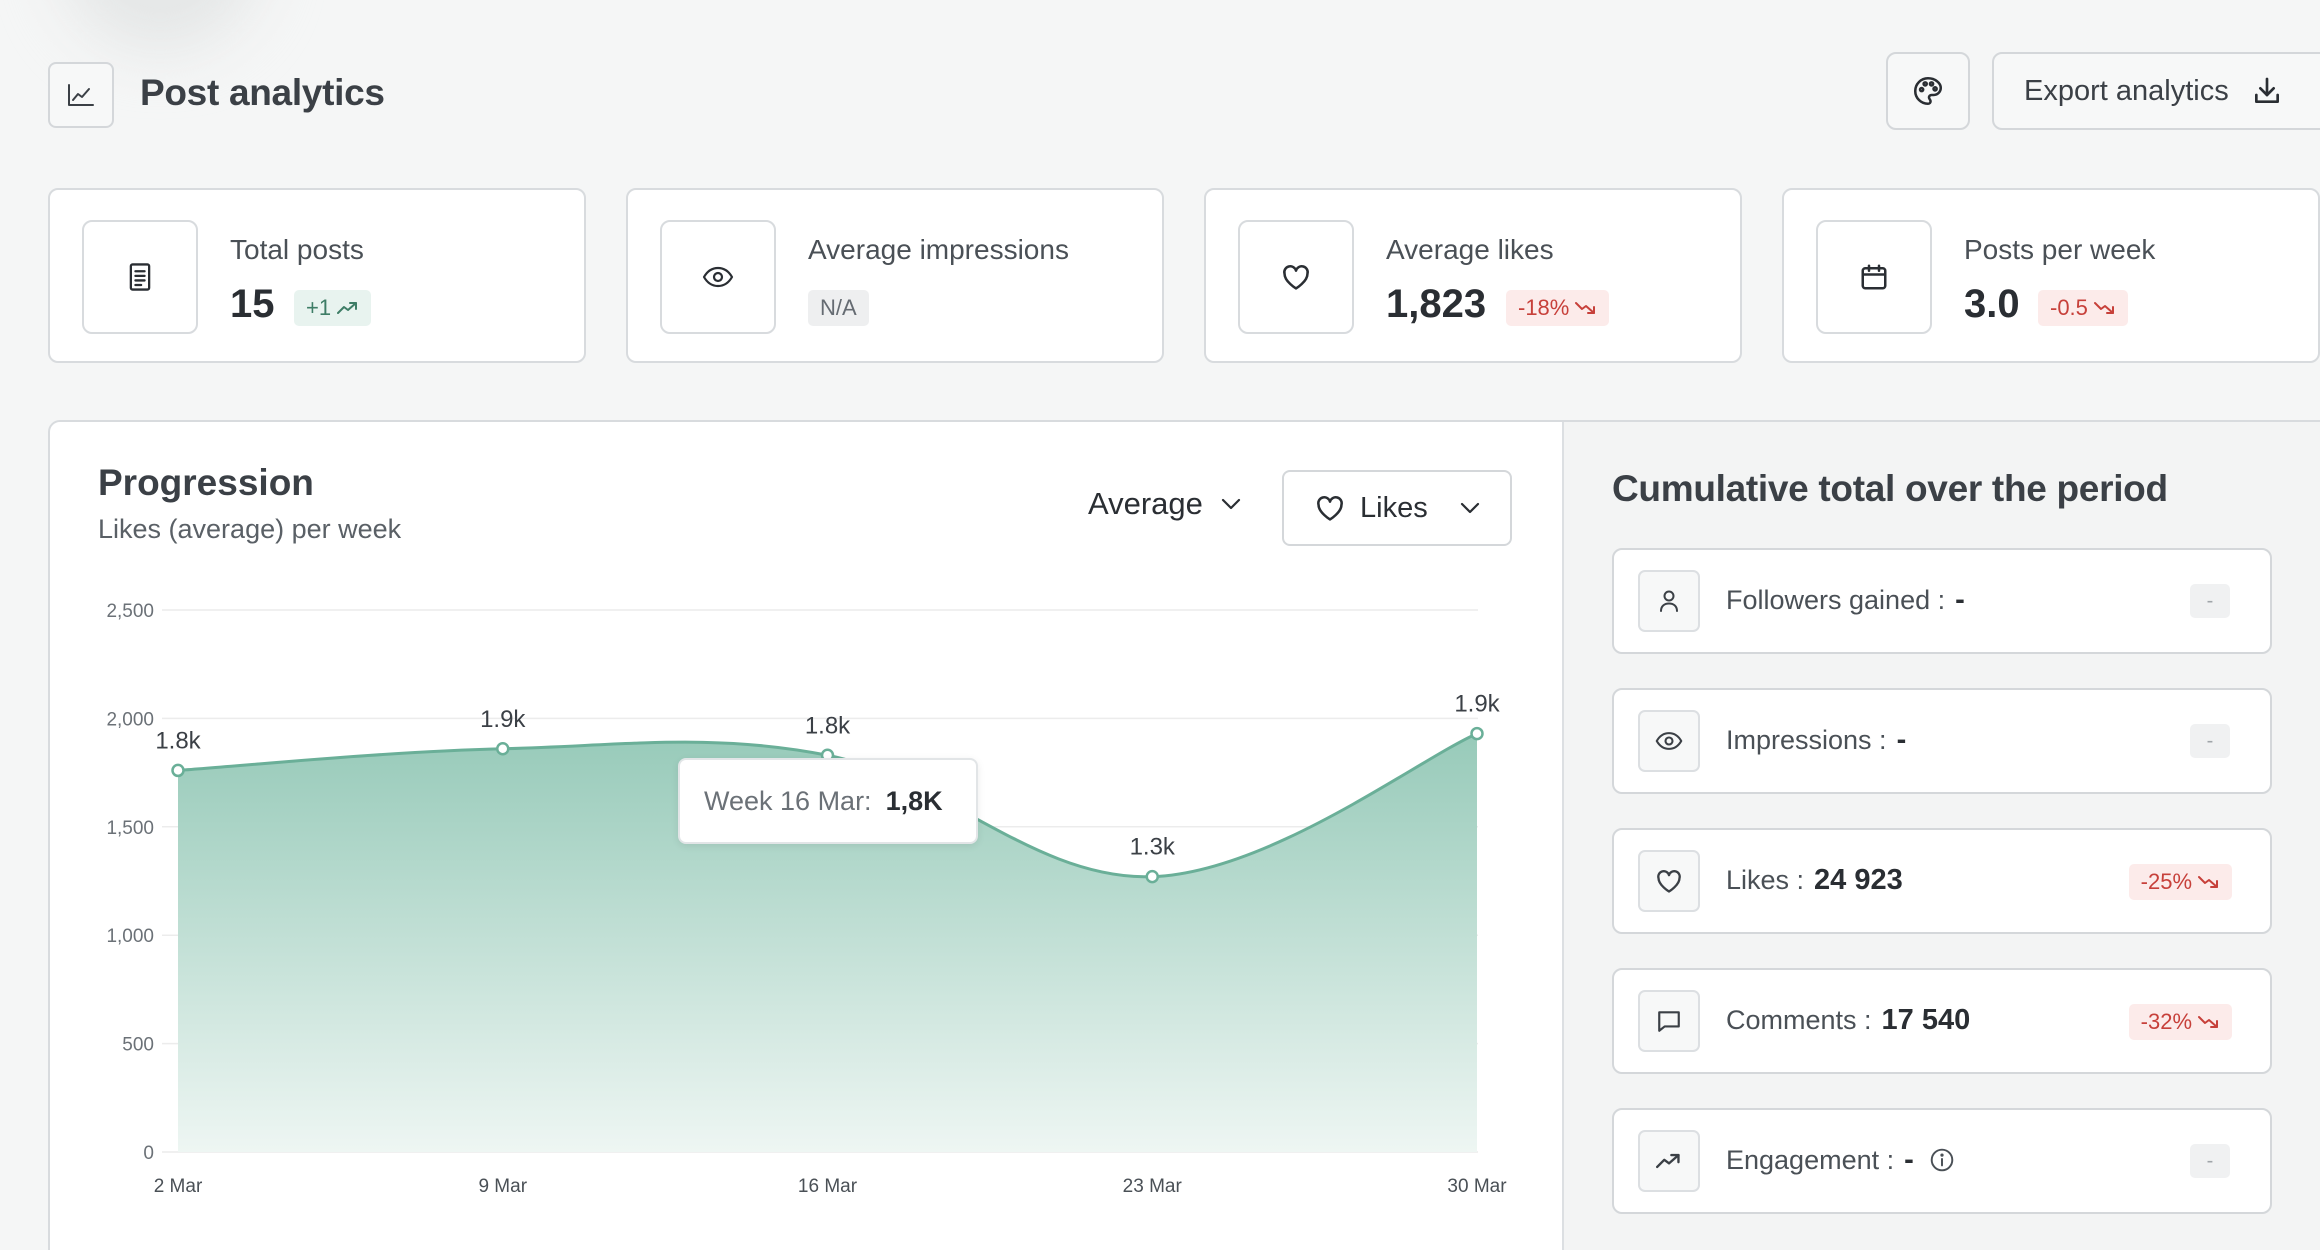  Describe the element at coordinates (148, 1153) in the screenshot. I see `y-tick-label: 0` at that location.